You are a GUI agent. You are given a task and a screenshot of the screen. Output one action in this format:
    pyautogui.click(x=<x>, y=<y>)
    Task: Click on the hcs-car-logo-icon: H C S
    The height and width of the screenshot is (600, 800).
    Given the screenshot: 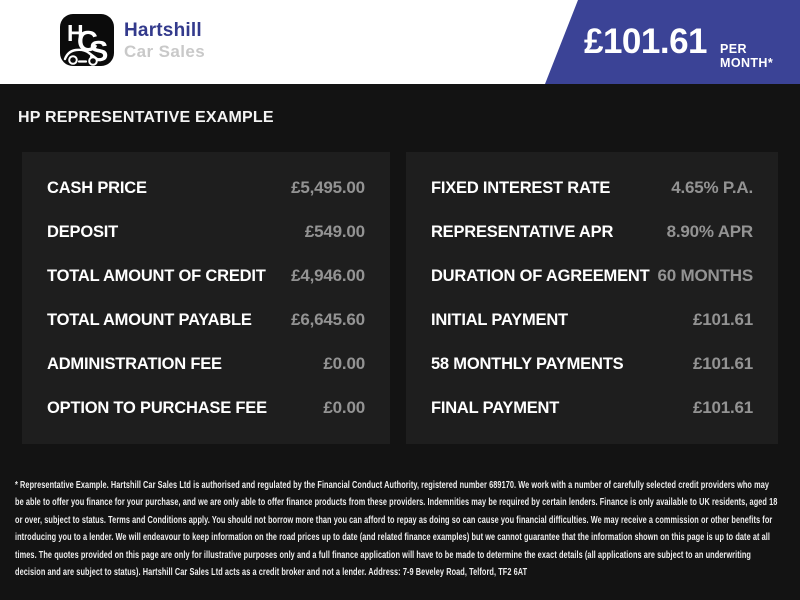 What is the action you would take?
    pyautogui.click(x=87, y=40)
    